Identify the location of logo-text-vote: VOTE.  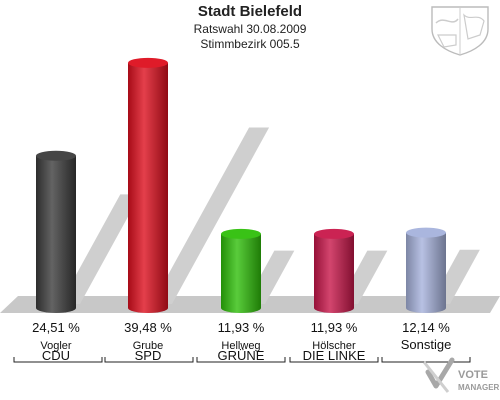
(473, 375).